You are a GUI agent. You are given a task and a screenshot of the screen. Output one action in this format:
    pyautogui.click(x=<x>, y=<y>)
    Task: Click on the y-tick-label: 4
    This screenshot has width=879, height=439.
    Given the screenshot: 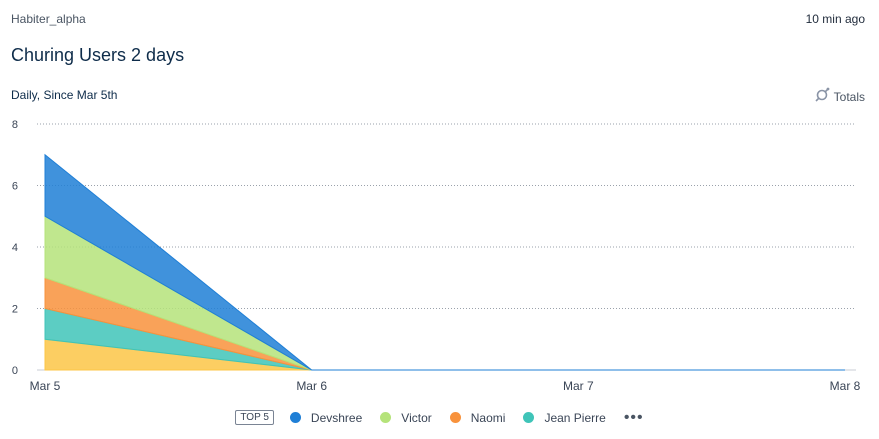 What is the action you would take?
    pyautogui.click(x=15, y=248)
    